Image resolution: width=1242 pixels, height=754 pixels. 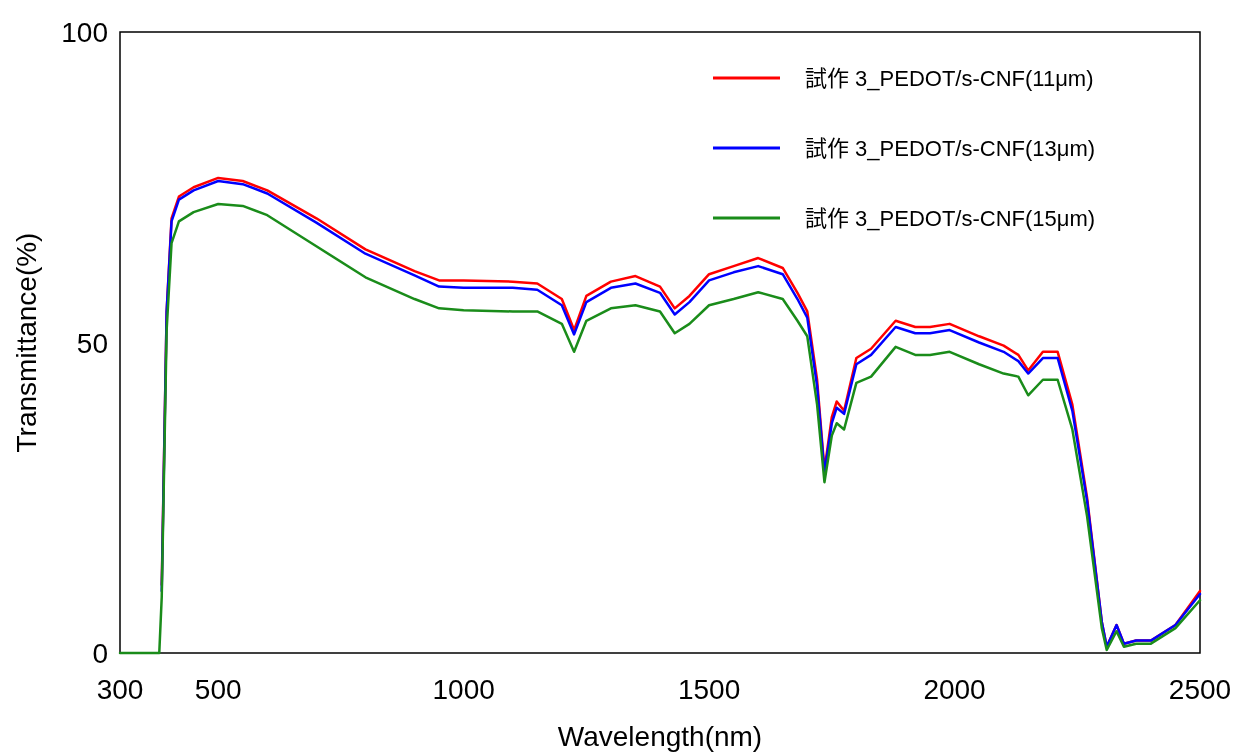 I want to click on legend-label: 試作 3_PEDOT/s-CNF(15μm), so click(x=950, y=218).